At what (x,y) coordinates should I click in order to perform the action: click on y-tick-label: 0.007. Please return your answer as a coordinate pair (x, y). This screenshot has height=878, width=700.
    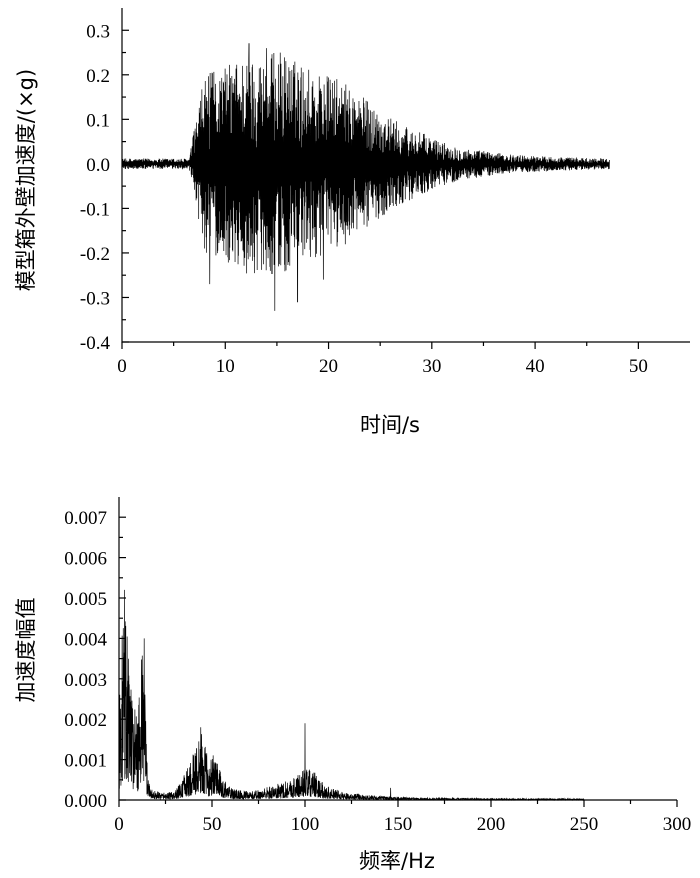
    Looking at the image, I should click on (85, 518).